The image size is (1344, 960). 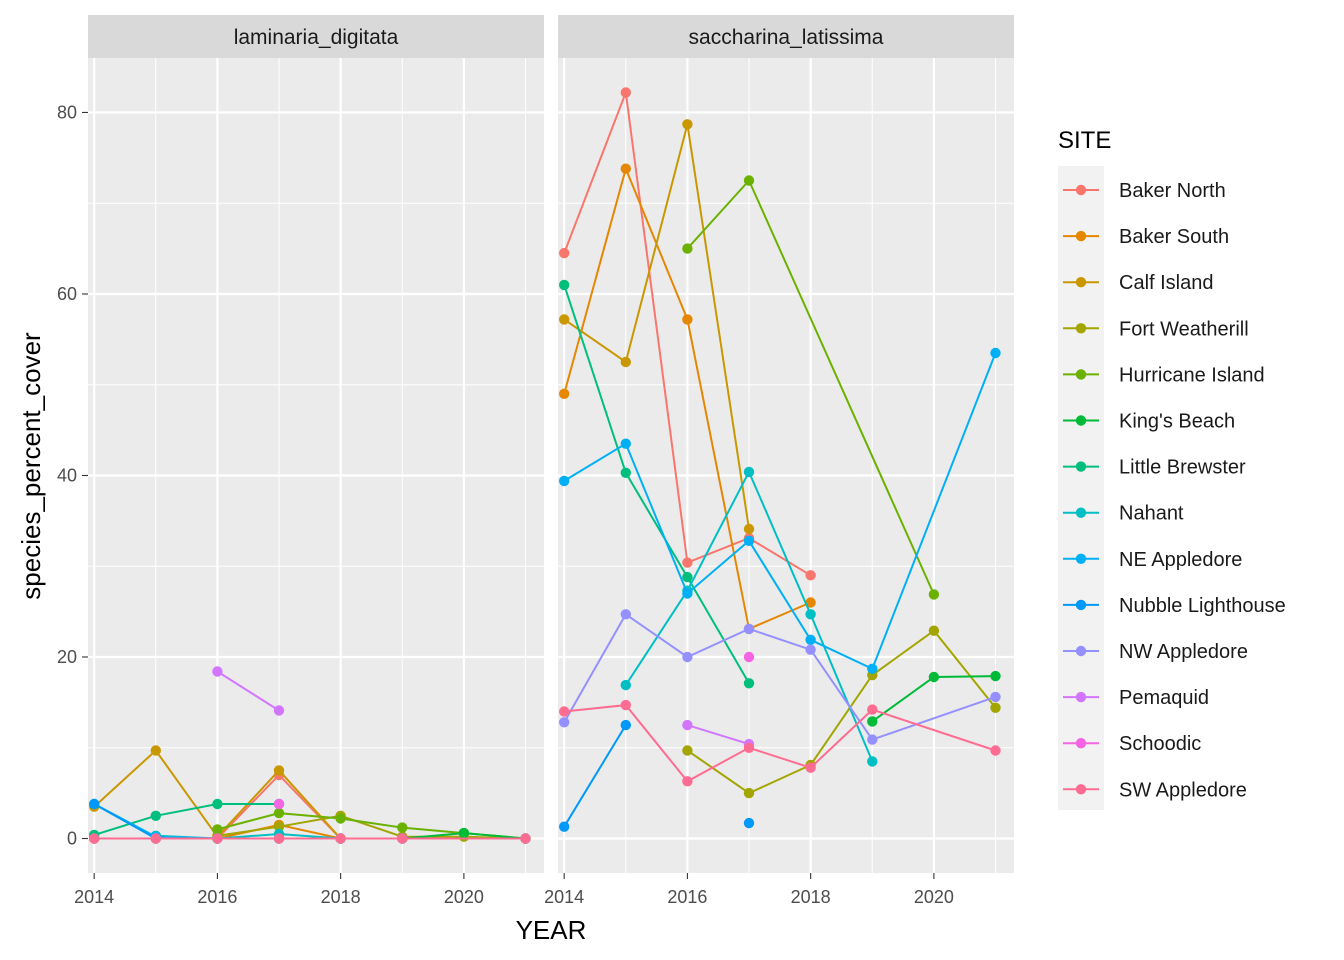 What do you see at coordinates (780, 743) in the screenshot?
I see `series-sw-appledore` at bounding box center [780, 743].